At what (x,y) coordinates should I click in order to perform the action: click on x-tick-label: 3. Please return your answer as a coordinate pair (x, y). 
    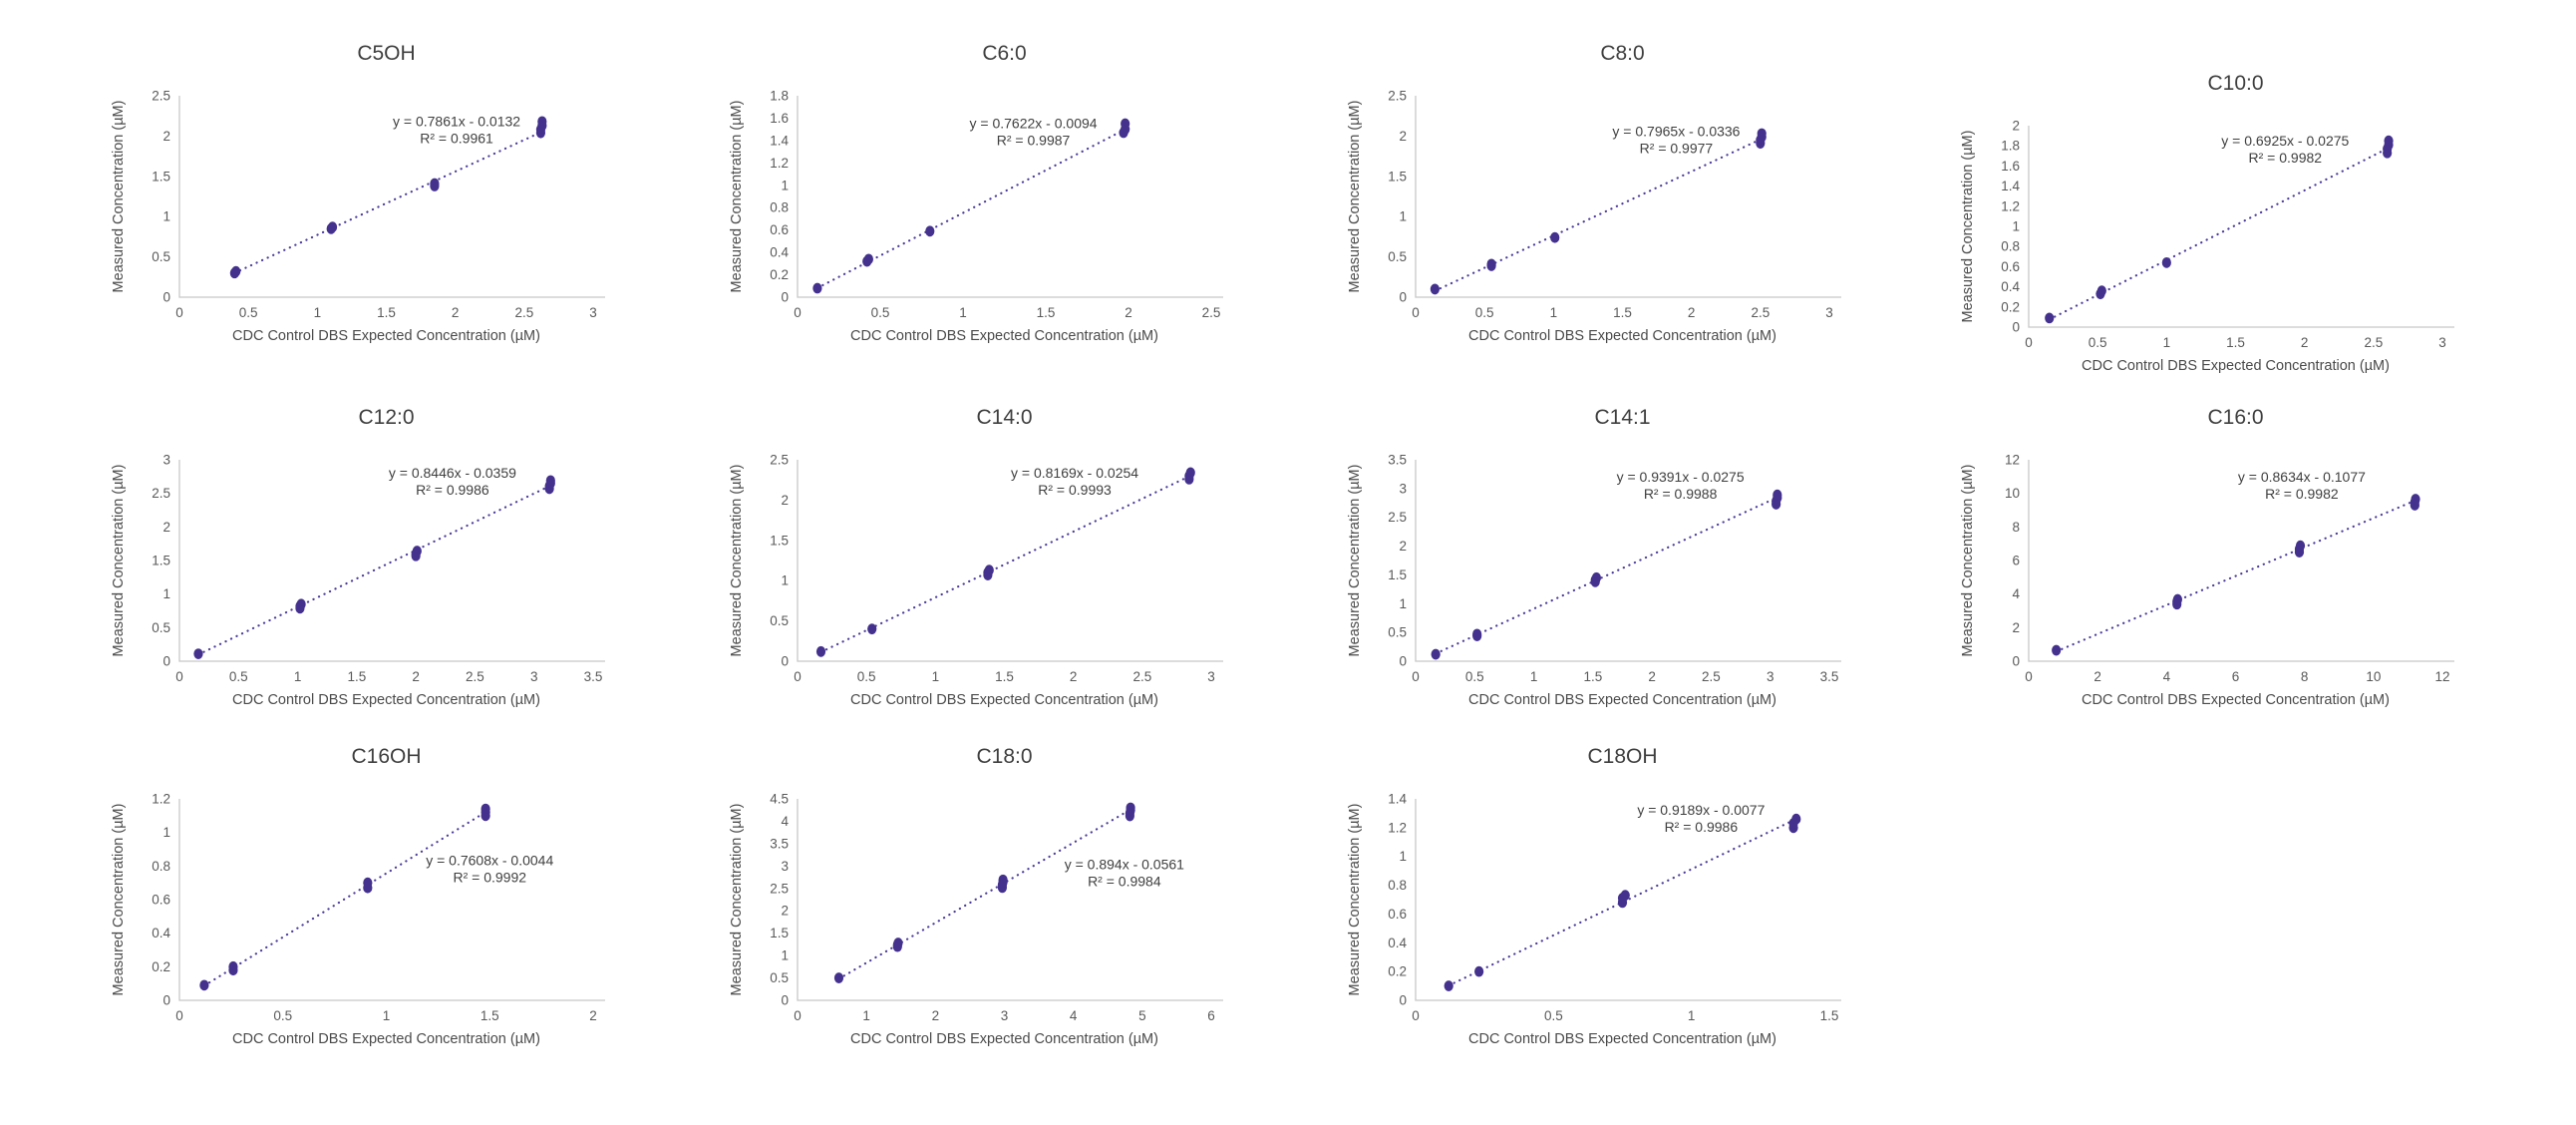
    Looking at the image, I should click on (534, 676).